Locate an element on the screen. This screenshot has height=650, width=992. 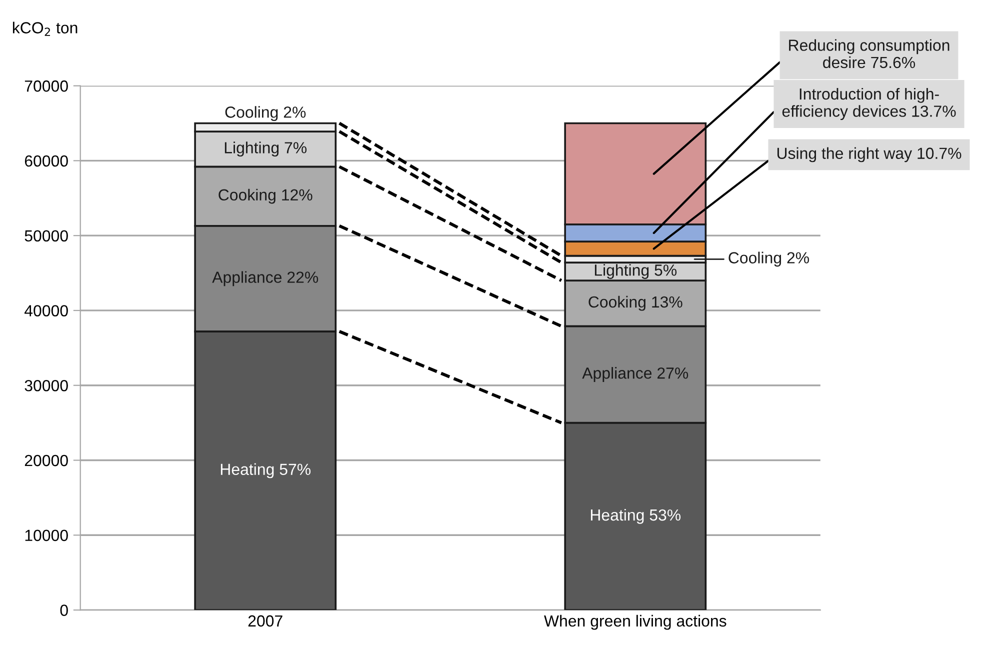
y-tick-label: 70000 is located at coordinates (46, 86).